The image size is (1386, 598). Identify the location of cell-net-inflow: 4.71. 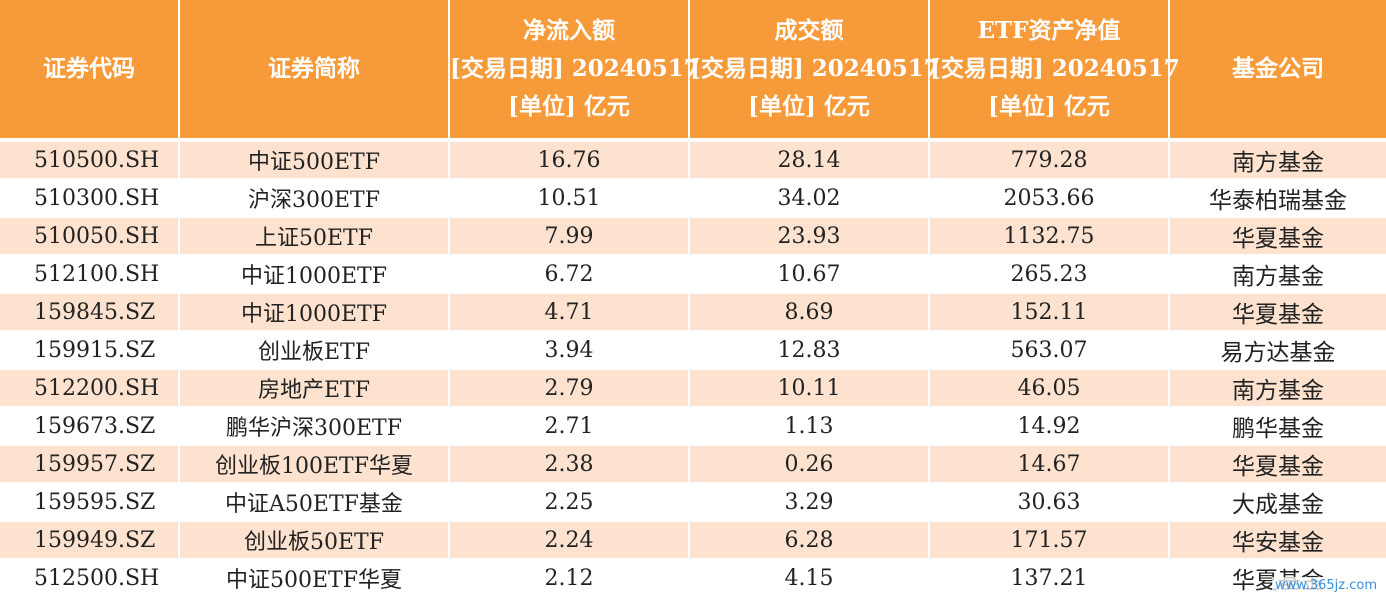
(569, 312).